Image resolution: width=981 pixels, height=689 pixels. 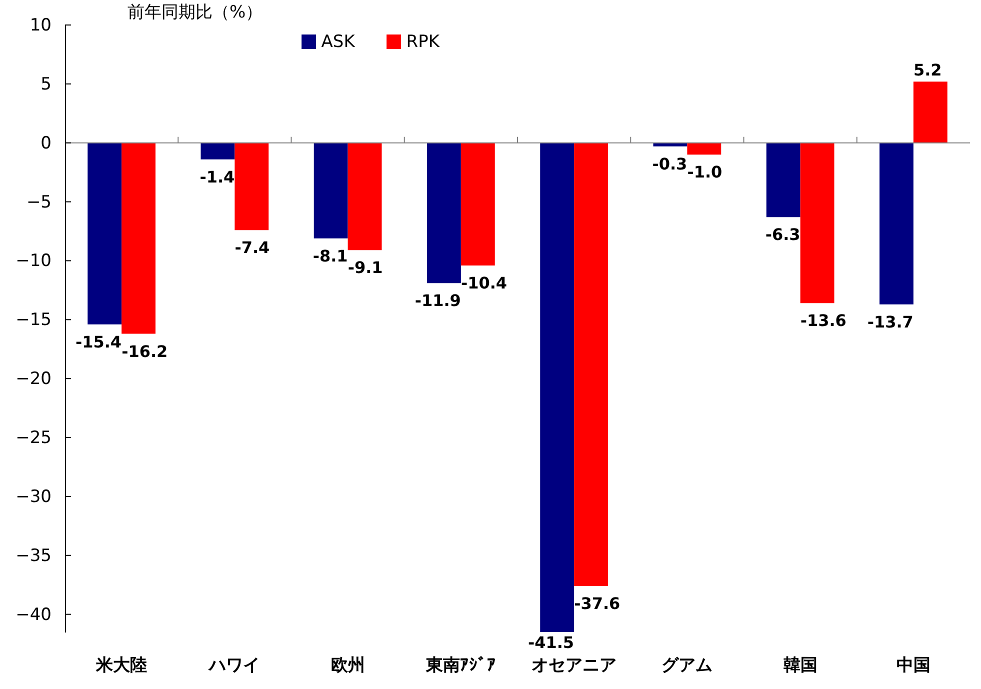 What do you see at coordinates (195, 12) in the screenshot?
I see `y-axis-title: 前年同期比（%）` at bounding box center [195, 12].